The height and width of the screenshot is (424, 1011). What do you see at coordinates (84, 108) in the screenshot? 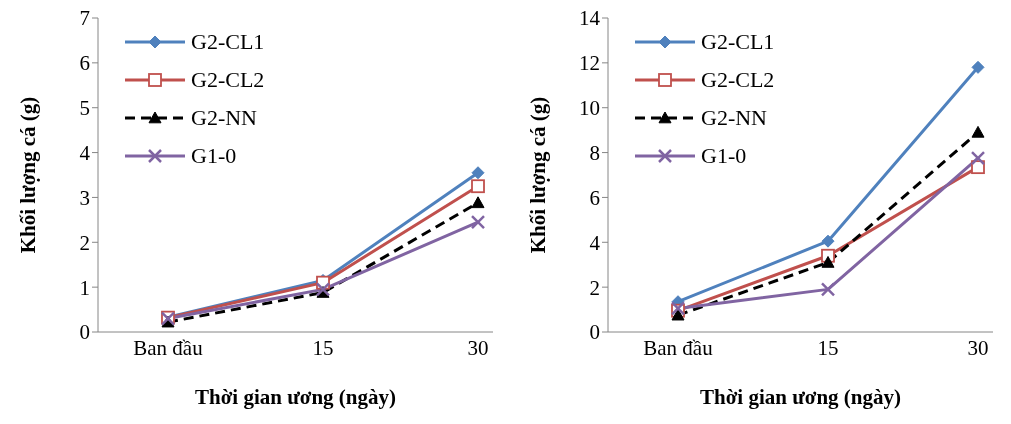
I see `y-tick-label: 5` at bounding box center [84, 108].